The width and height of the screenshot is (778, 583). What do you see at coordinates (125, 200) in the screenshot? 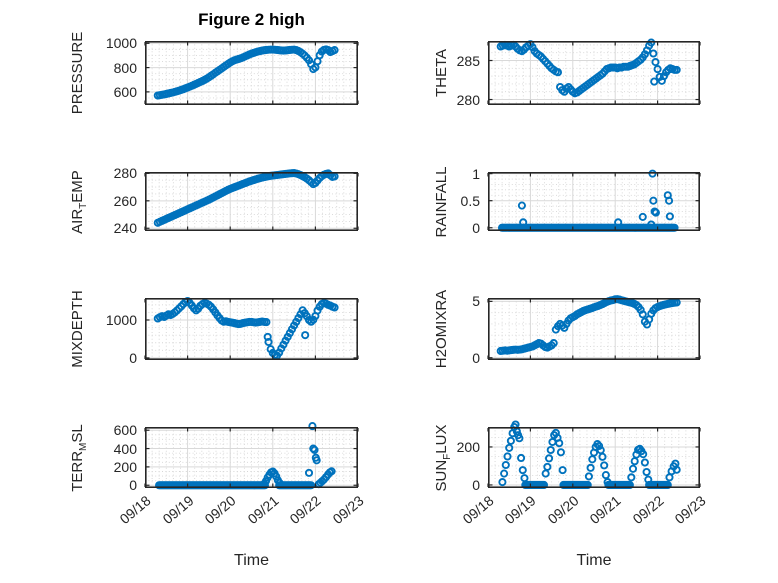
I see `ytick-air_temp-260: 260` at bounding box center [125, 200].